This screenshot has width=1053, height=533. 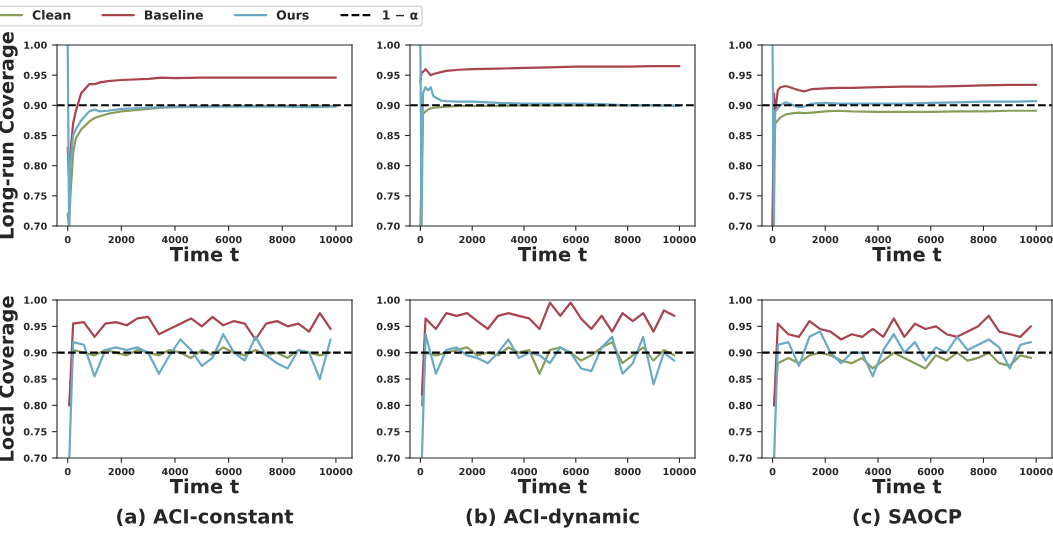 I want to click on legend-label: Baseline, so click(x=174, y=15).